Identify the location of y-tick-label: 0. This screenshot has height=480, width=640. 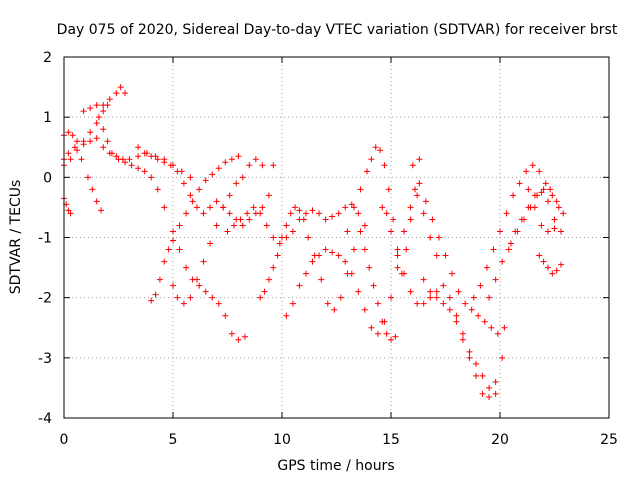
(47, 178).